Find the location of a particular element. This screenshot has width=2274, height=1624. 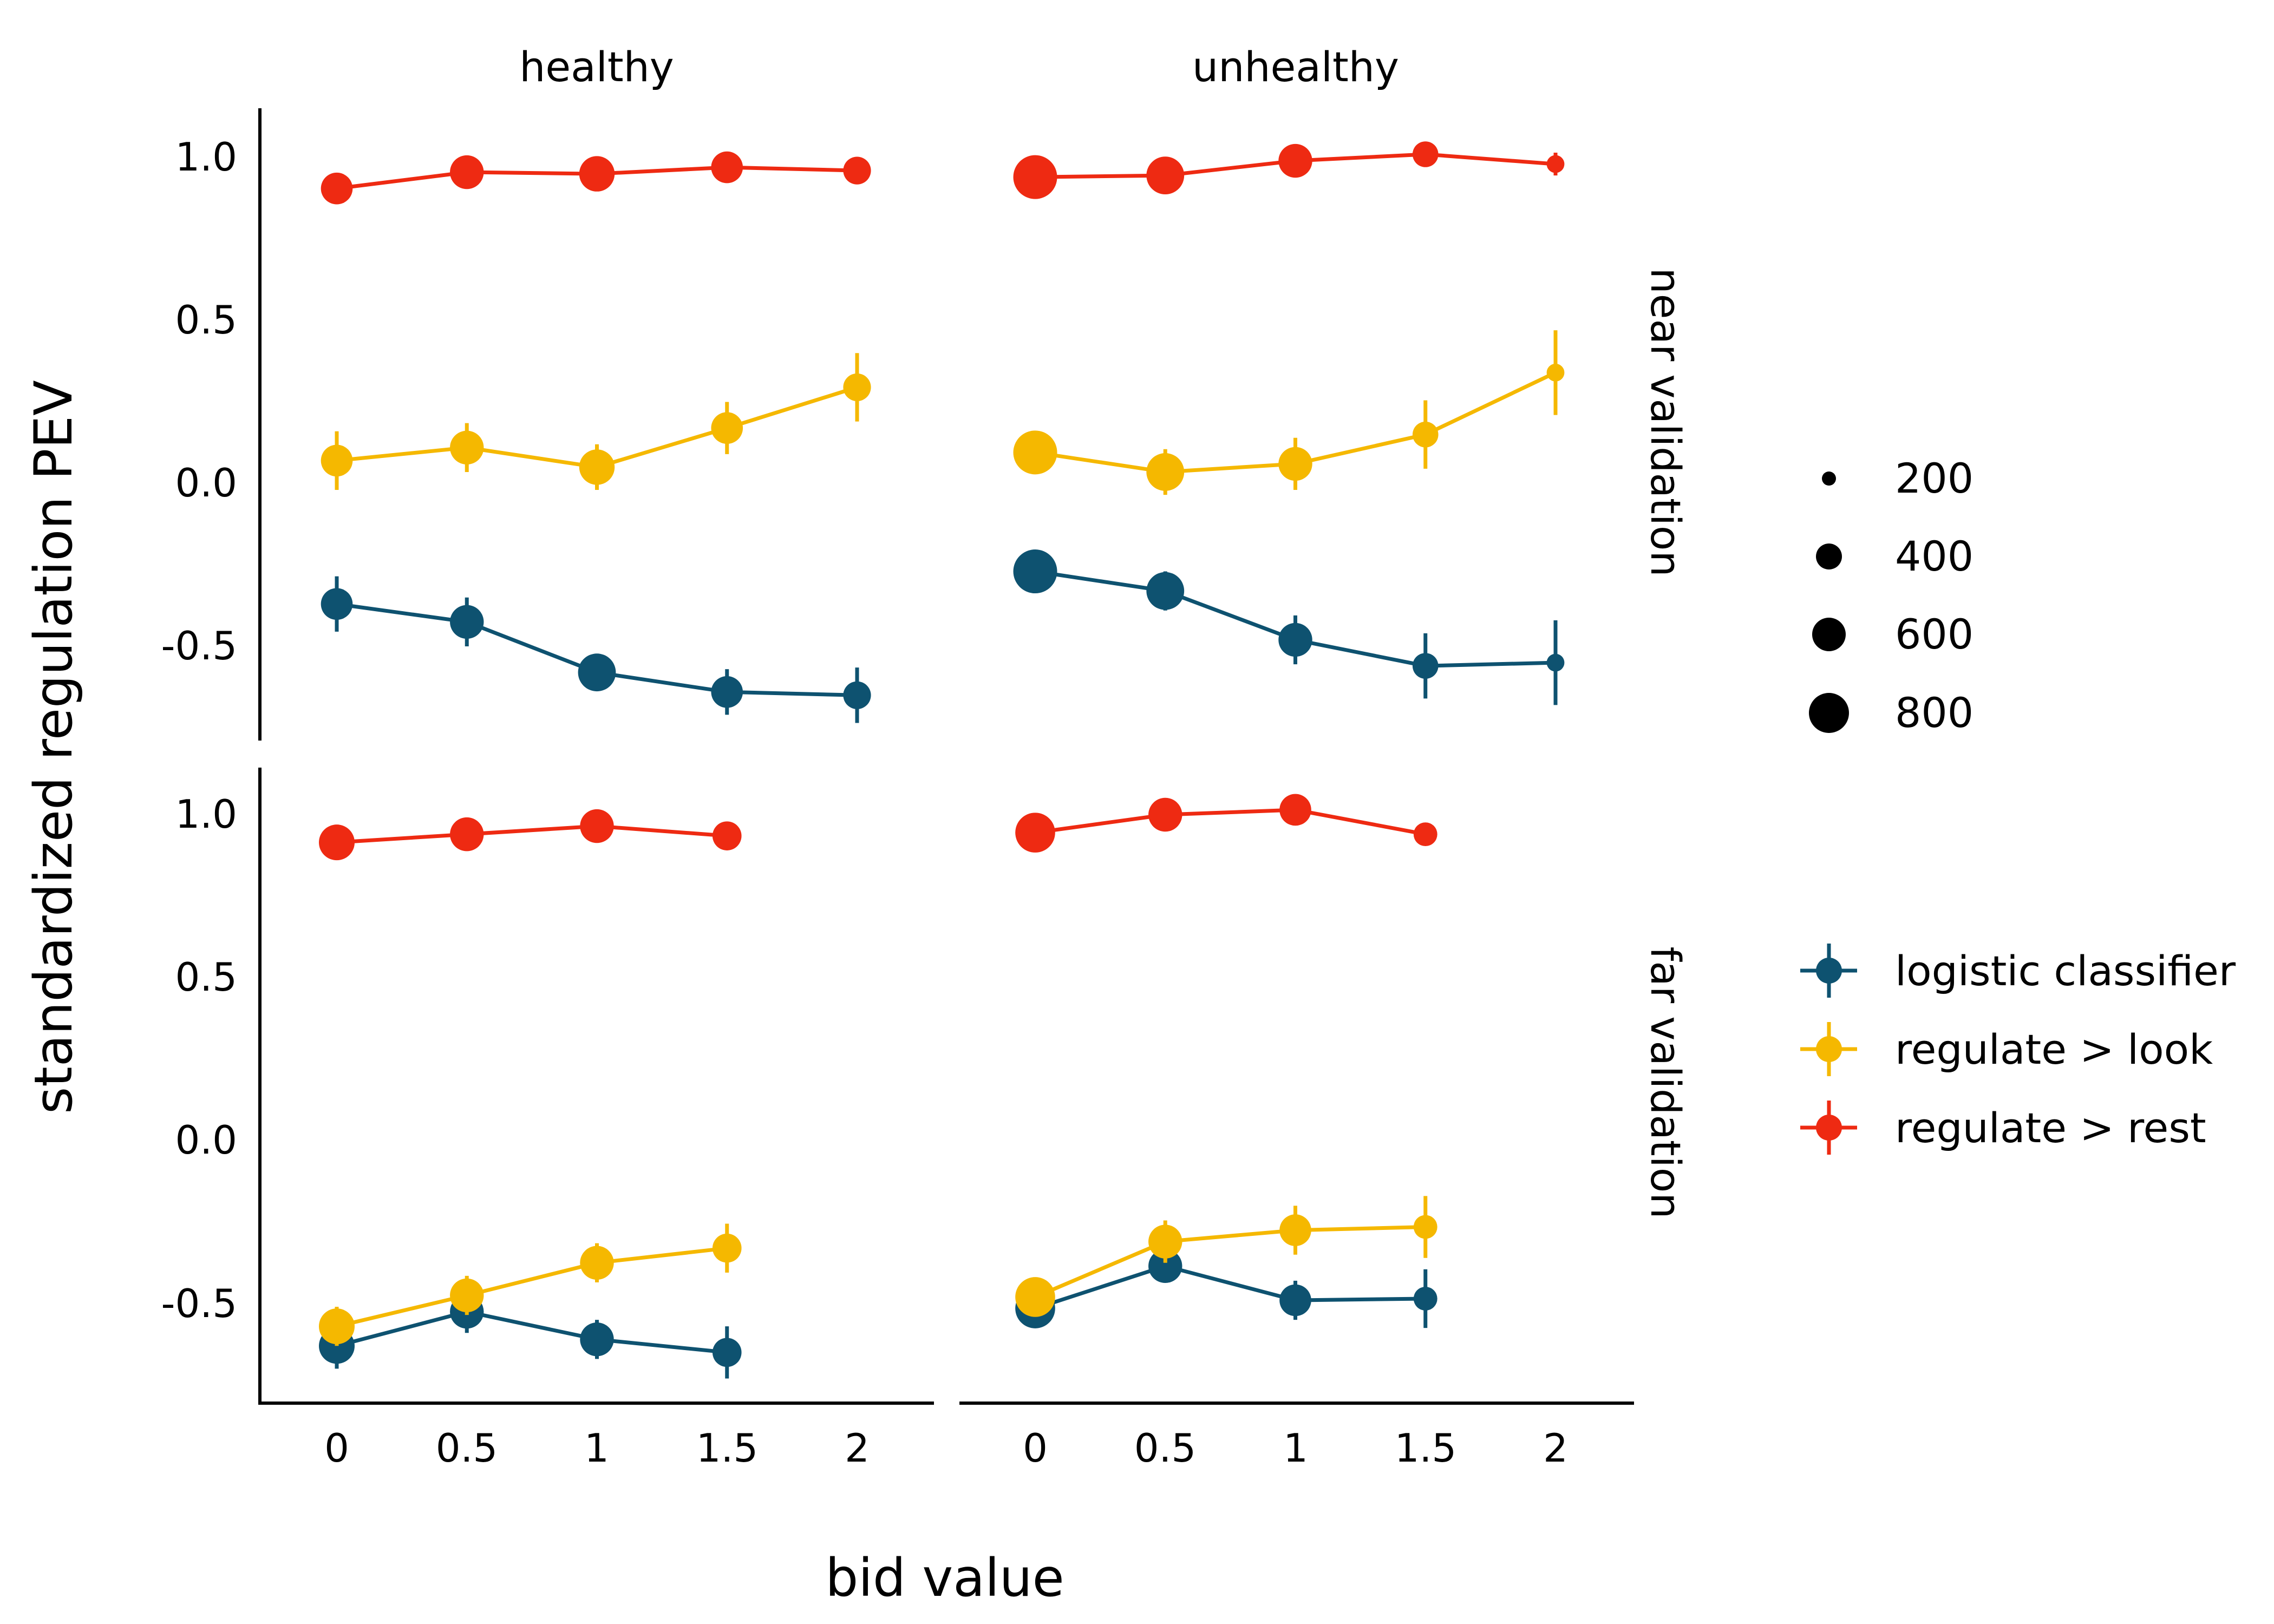

strip-label-unhealthy: unhealthy is located at coordinates (1296, 67).